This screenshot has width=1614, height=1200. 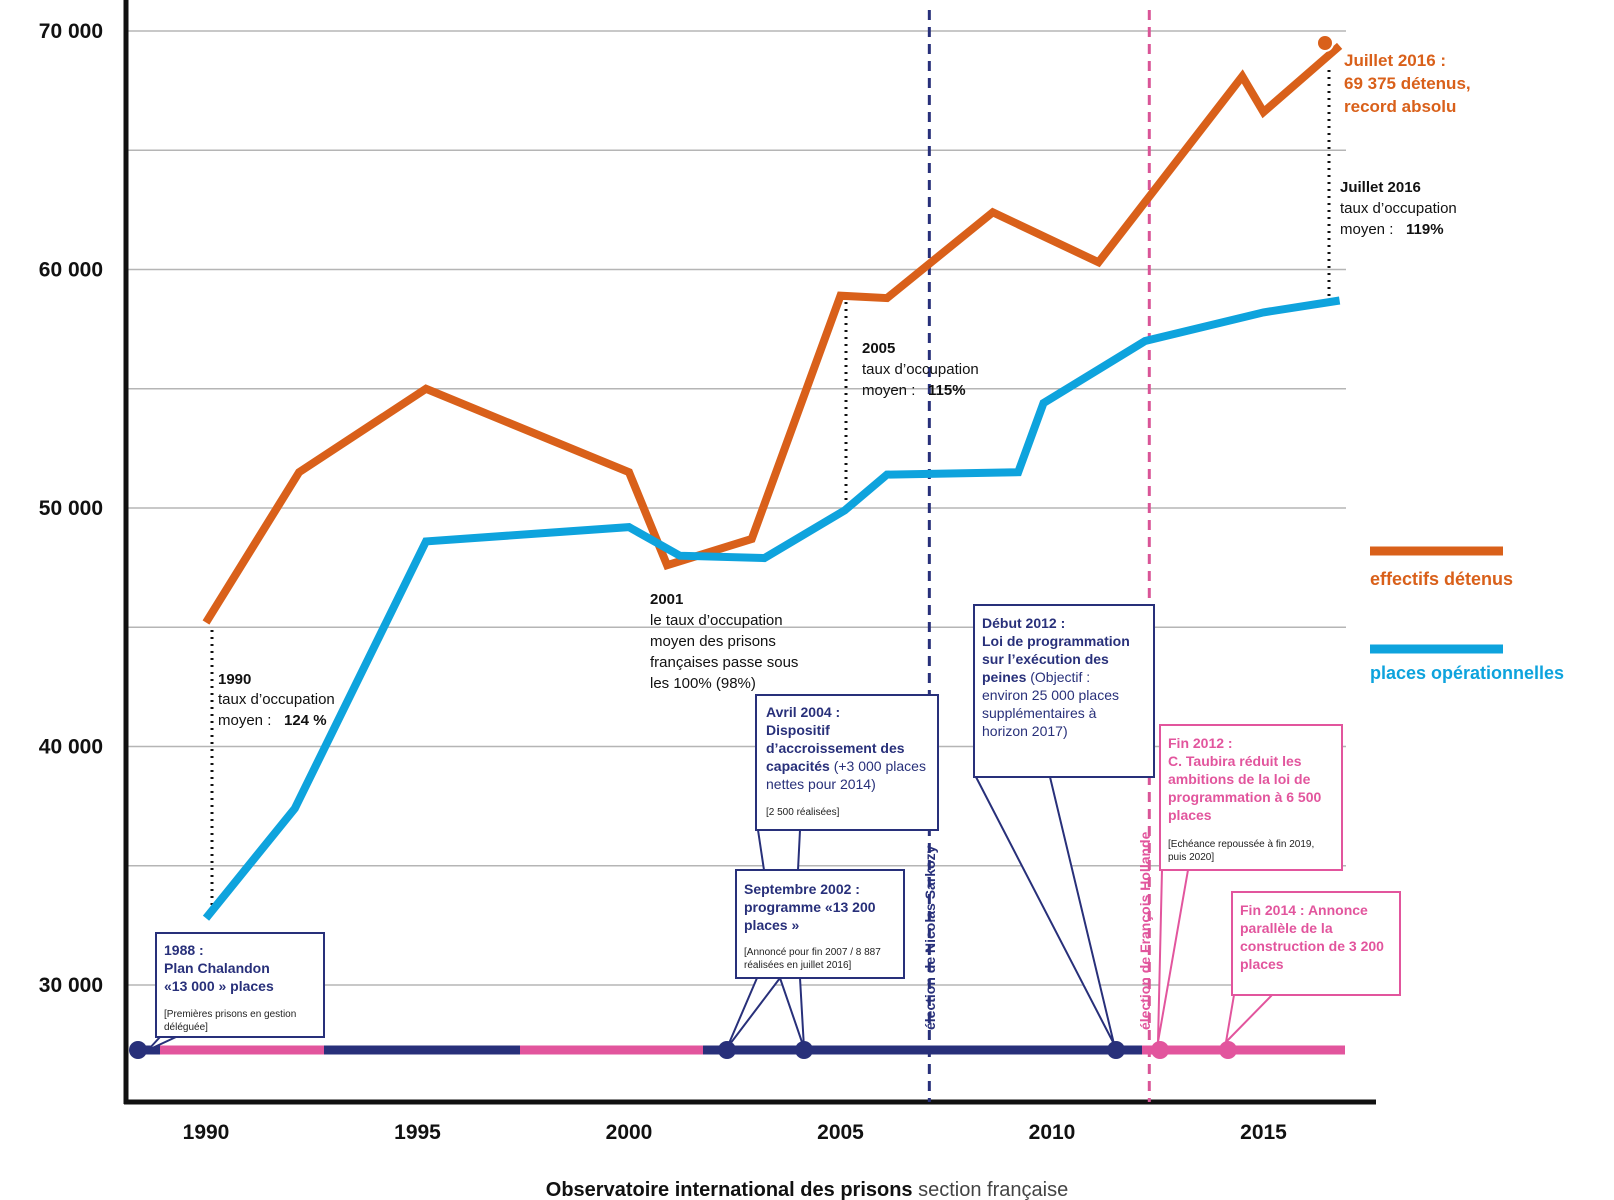 What do you see at coordinates (1160, 1050) in the screenshot?
I see `timeline-point-fin-2012` at bounding box center [1160, 1050].